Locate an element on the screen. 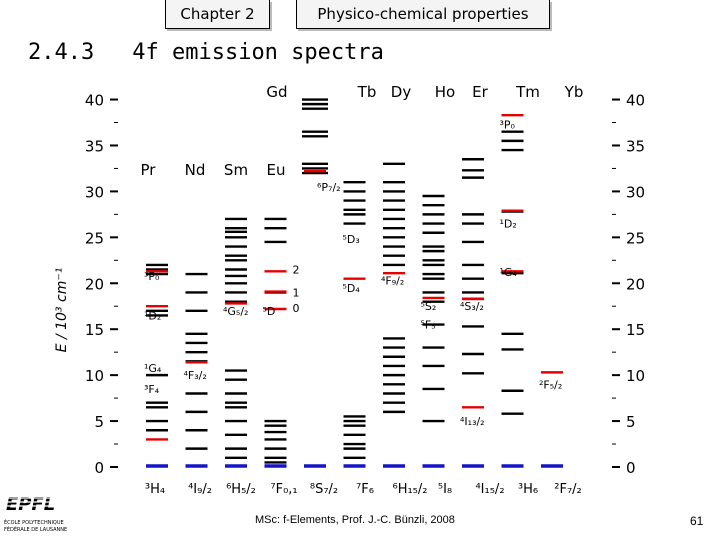  term-label-er: ⁴I₁₃/₂ is located at coordinates (472, 421).